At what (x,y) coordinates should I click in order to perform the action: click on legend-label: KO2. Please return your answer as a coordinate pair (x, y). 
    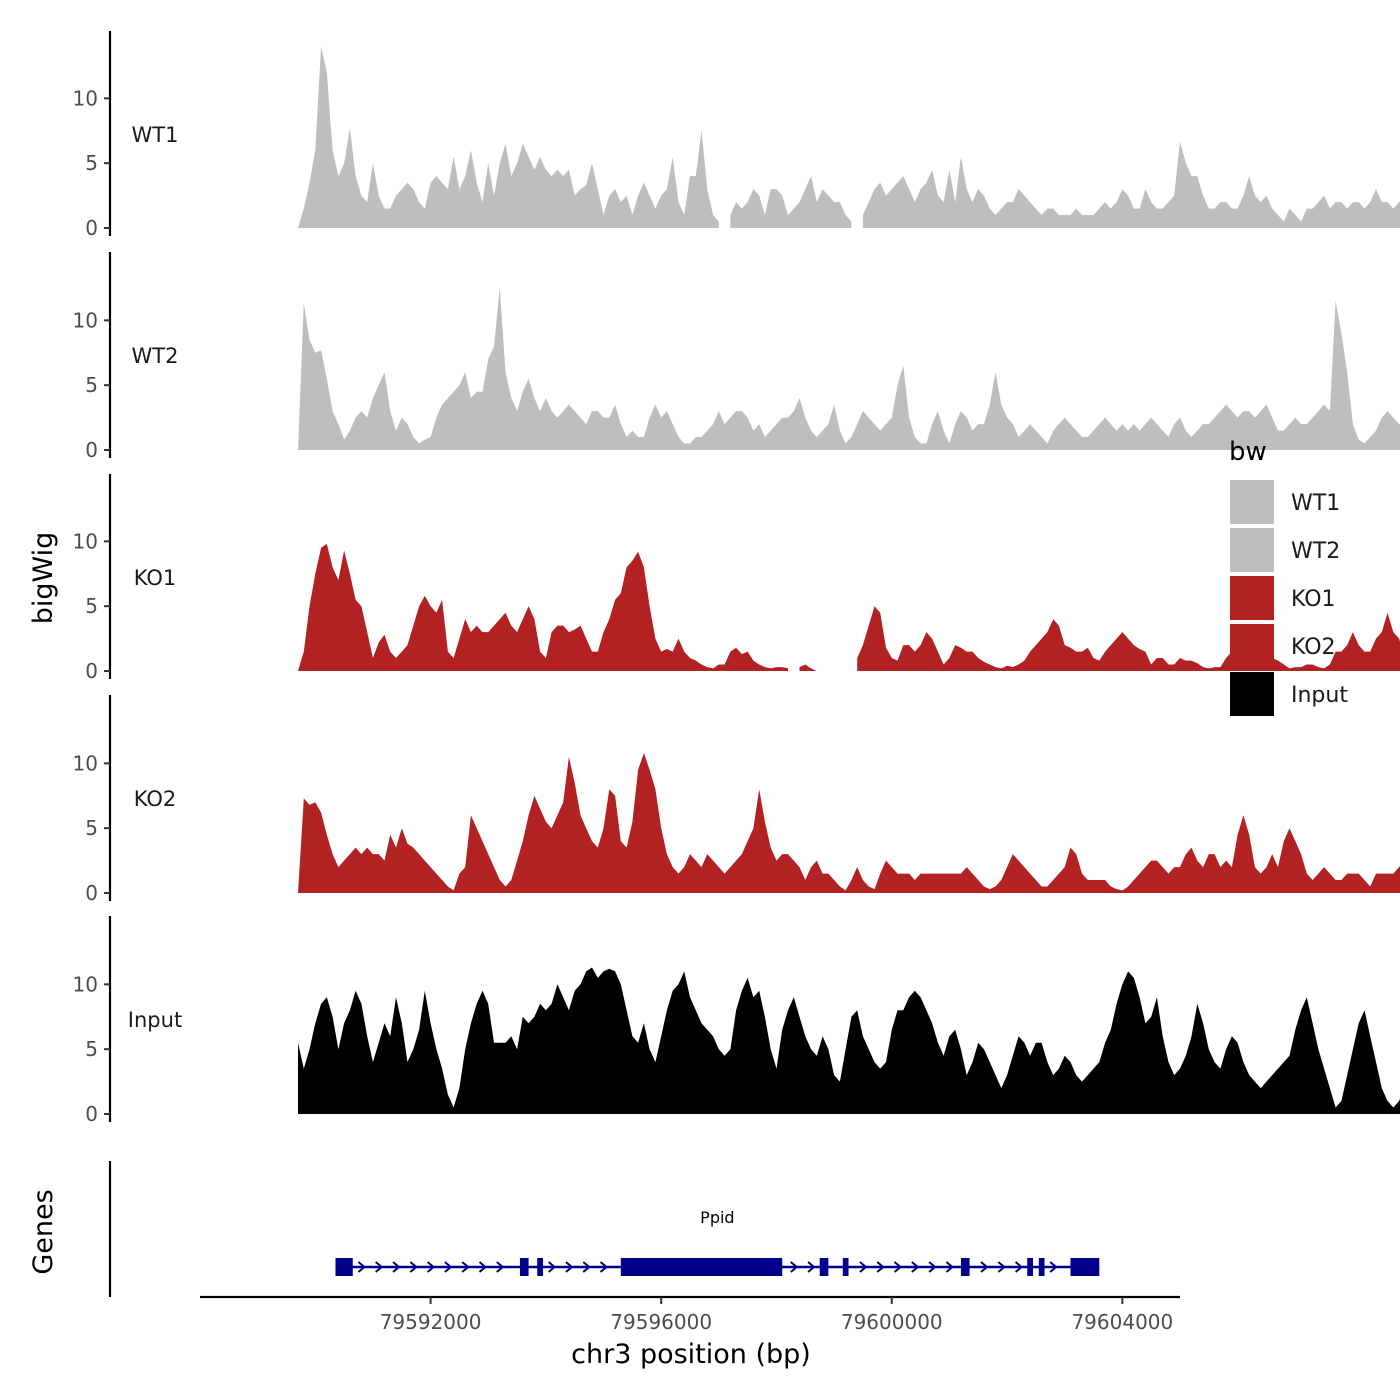
    Looking at the image, I should click on (1313, 647).